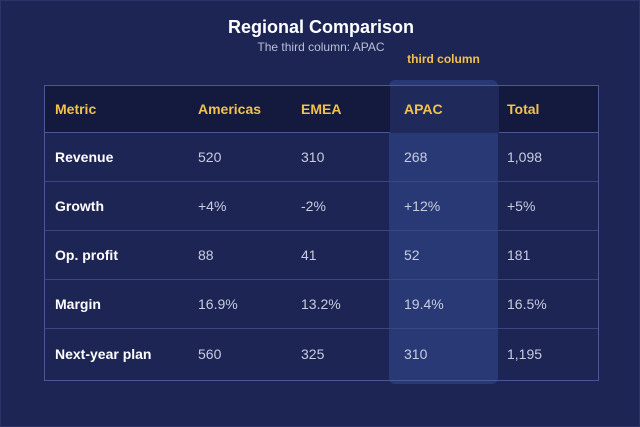 The image size is (640, 427). I want to click on page-subtitle: The third column: APAC, so click(321, 47).